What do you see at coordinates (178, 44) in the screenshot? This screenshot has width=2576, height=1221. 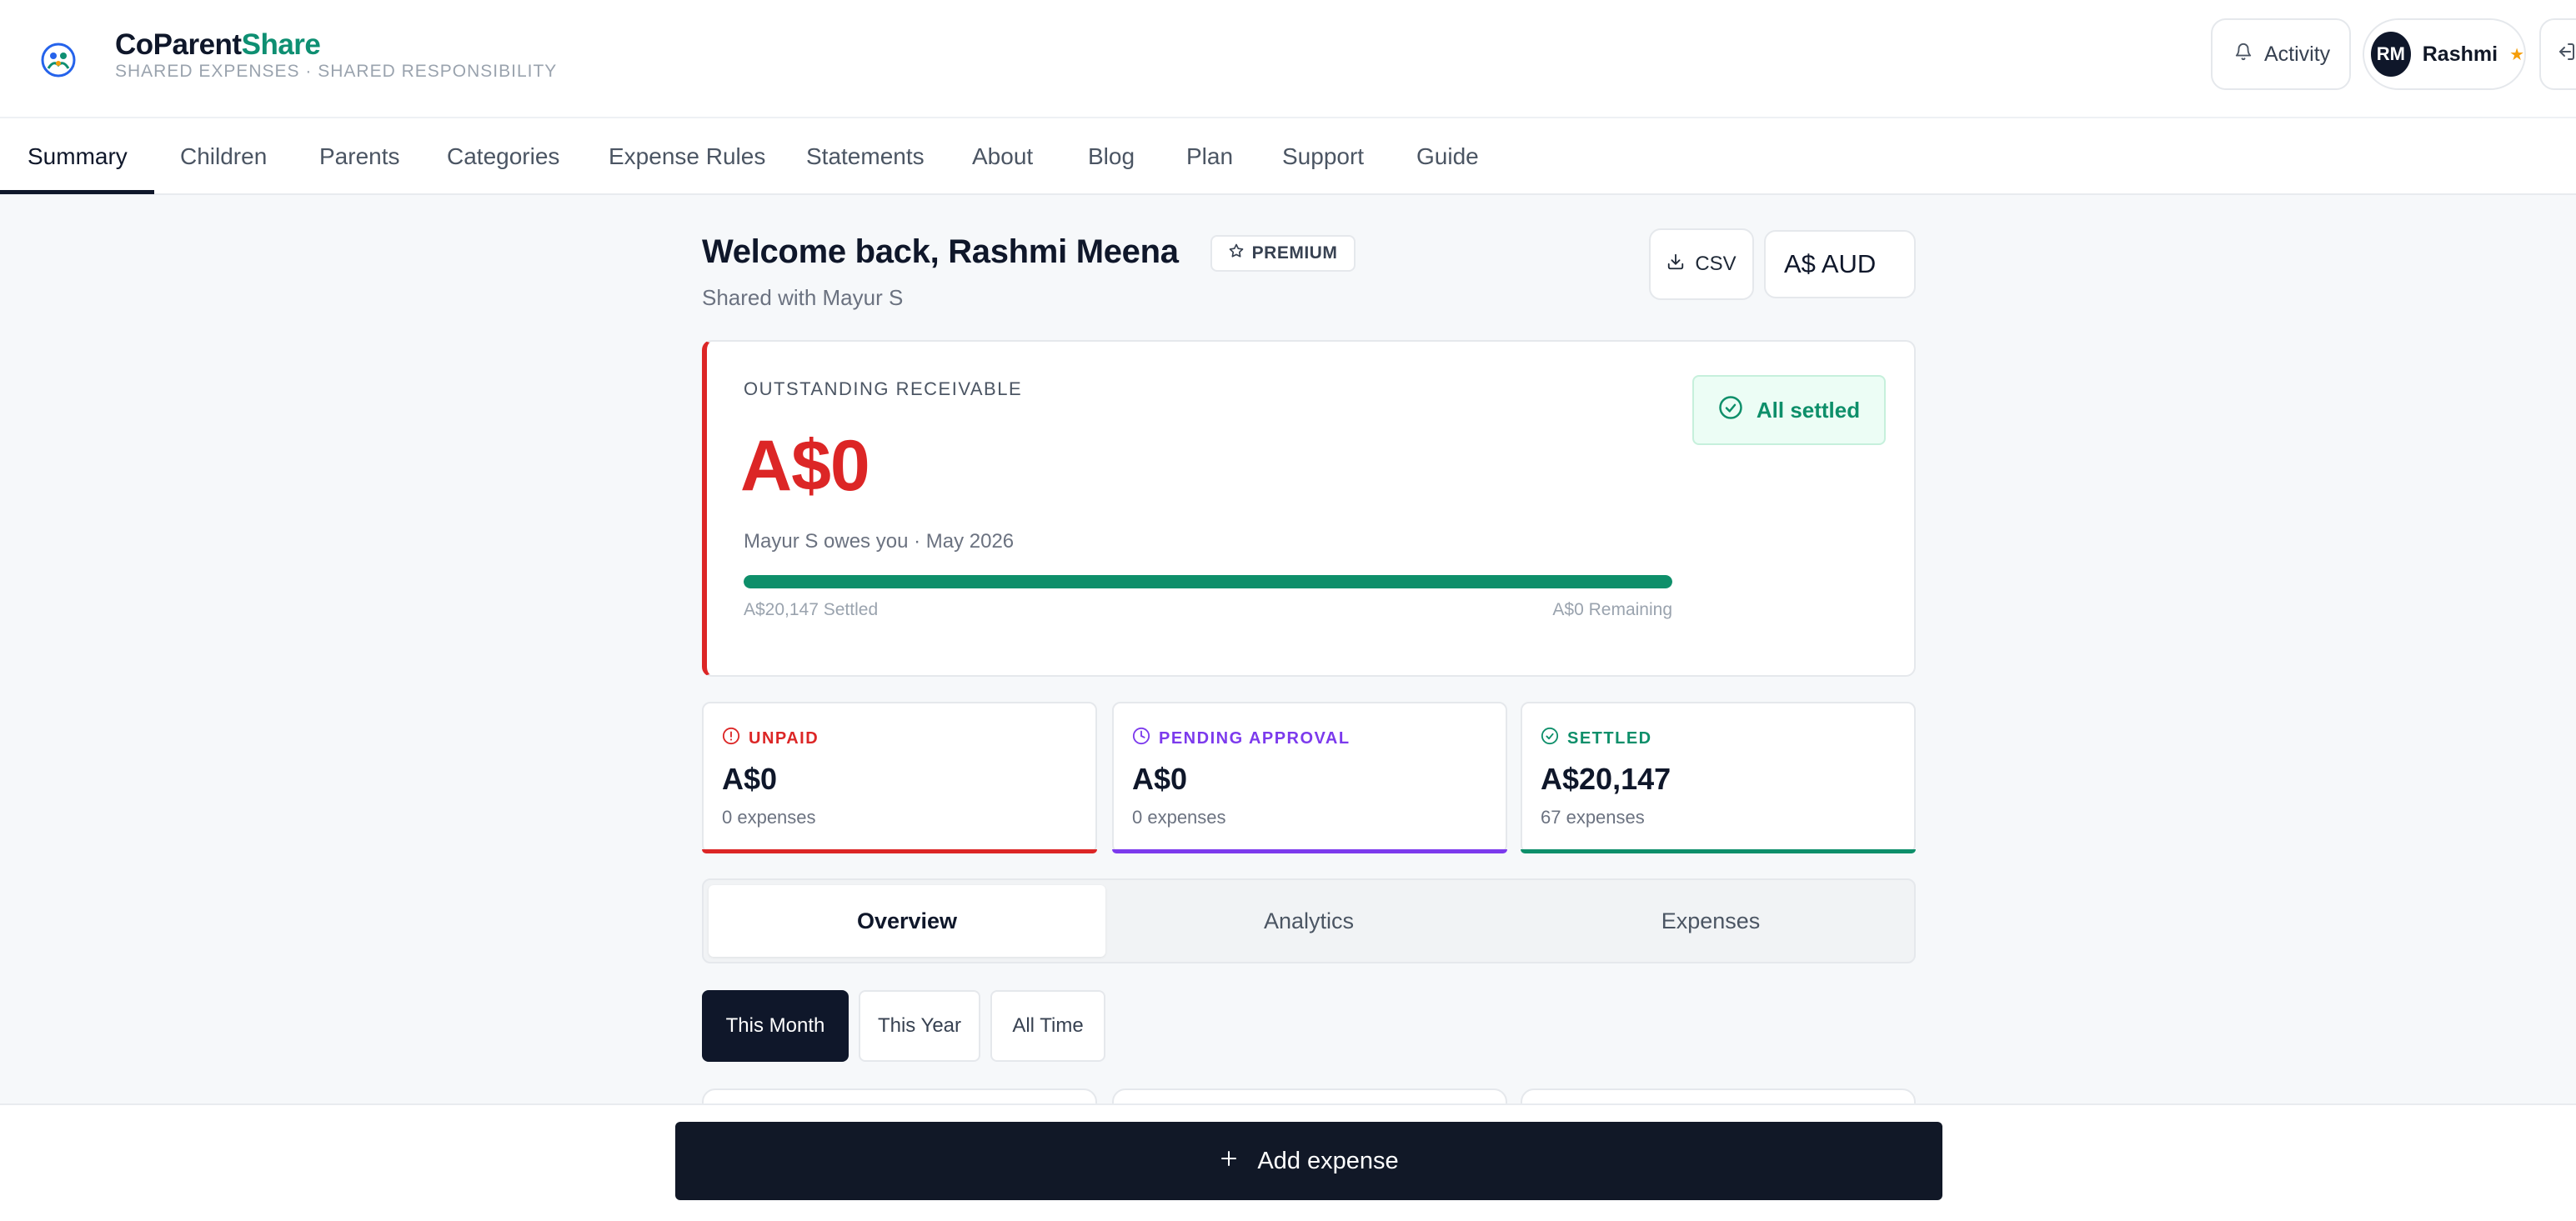 I see `brand-main: CoParent` at bounding box center [178, 44].